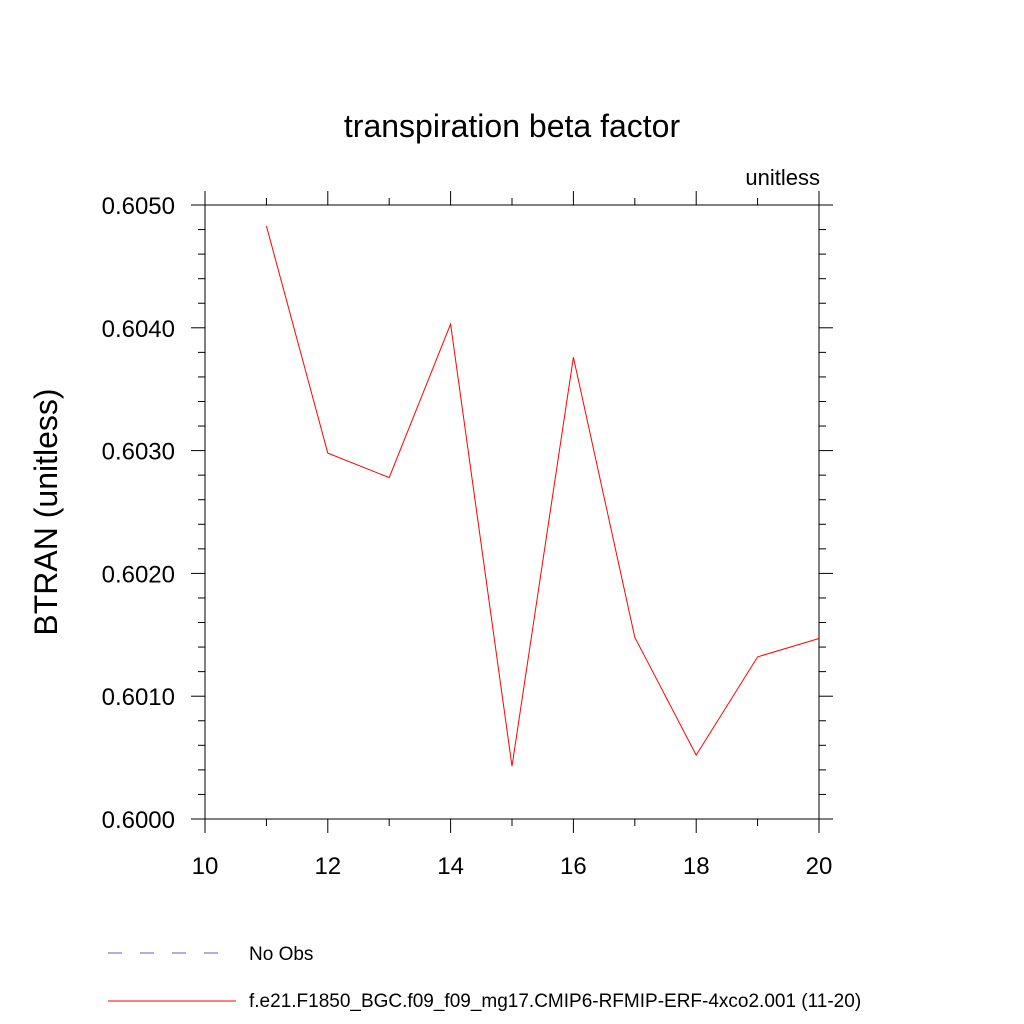 This screenshot has height=1024, width=1024. What do you see at coordinates (138, 697) in the screenshot?
I see `y-tick-label: 0.6010` at bounding box center [138, 697].